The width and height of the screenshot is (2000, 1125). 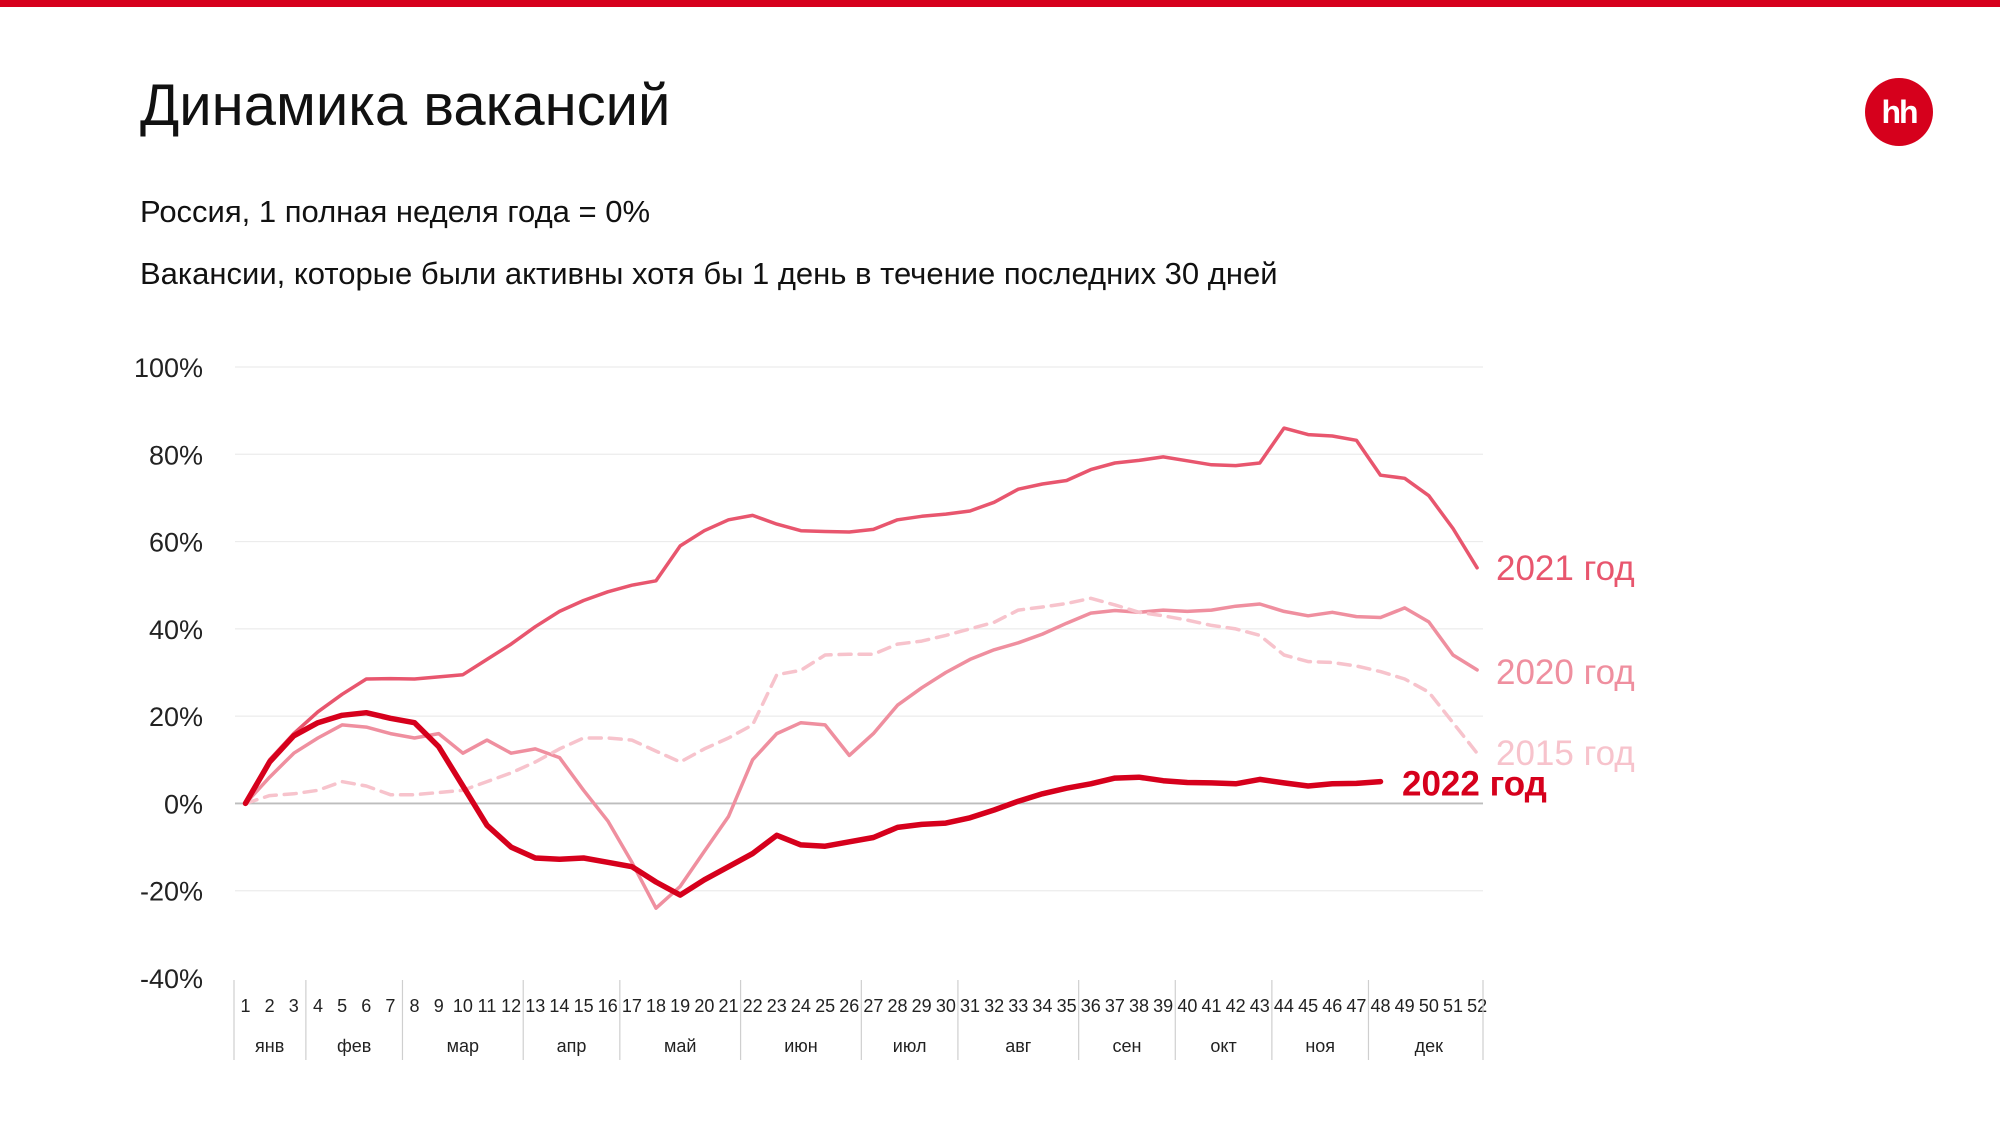 What do you see at coordinates (572, 1046) in the screenshot?
I see `month-label: апр` at bounding box center [572, 1046].